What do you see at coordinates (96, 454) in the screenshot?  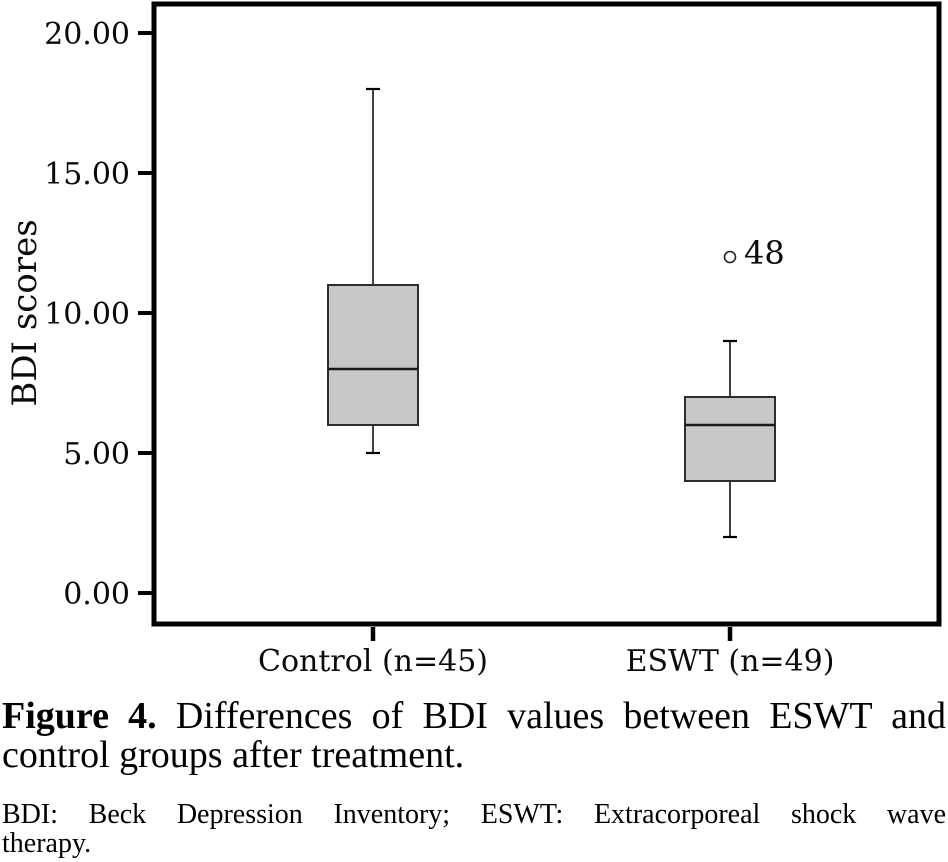 I see `y-tick-label: 5.00` at bounding box center [96, 454].